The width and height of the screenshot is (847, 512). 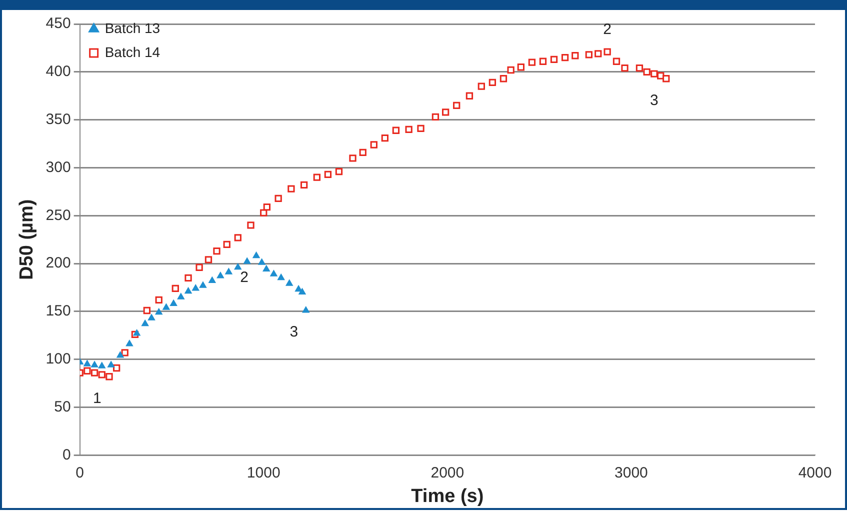 I want to click on y-tick-label: 150, so click(x=58, y=311).